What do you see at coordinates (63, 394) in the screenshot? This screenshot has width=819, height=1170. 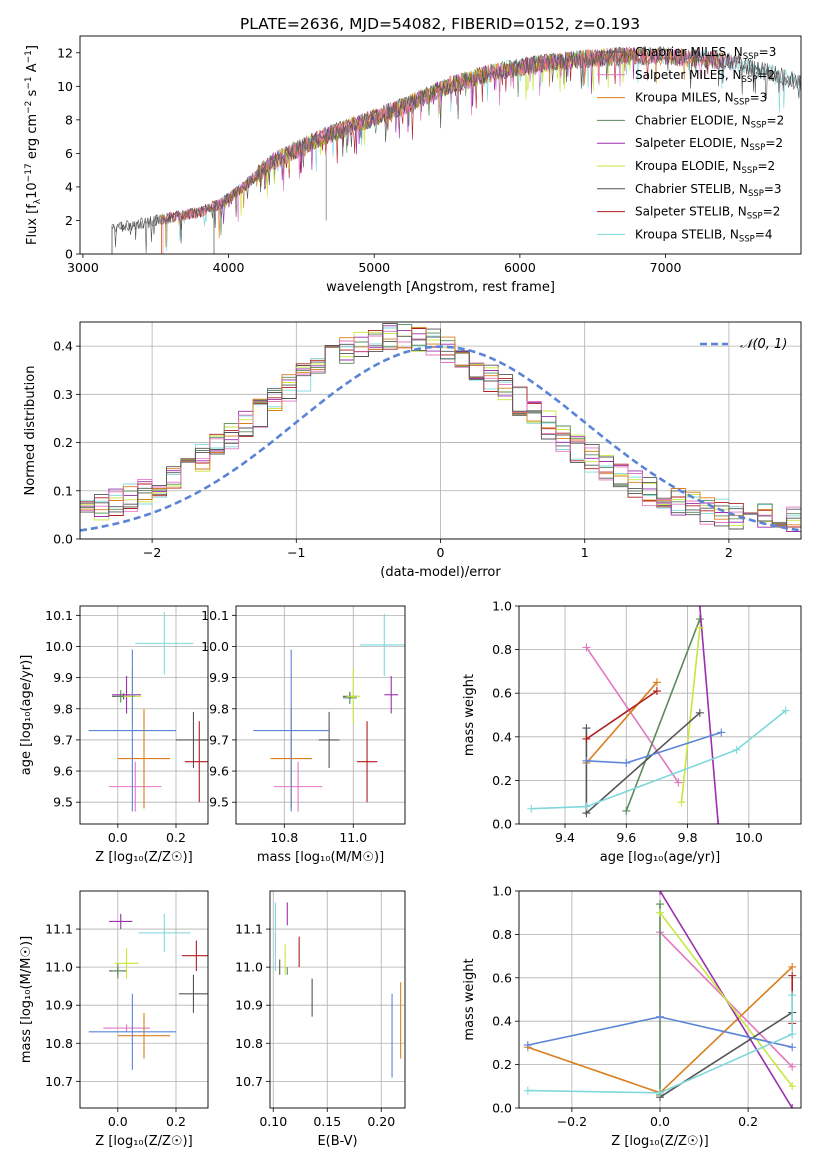 I see `y-tick-label: 0.3` at bounding box center [63, 394].